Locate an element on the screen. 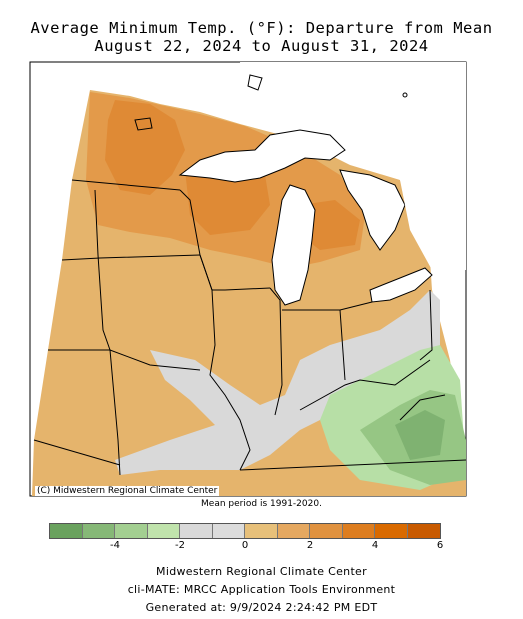 This screenshot has width=523, height=619. legend-tick-label: -4 is located at coordinates (115, 545).